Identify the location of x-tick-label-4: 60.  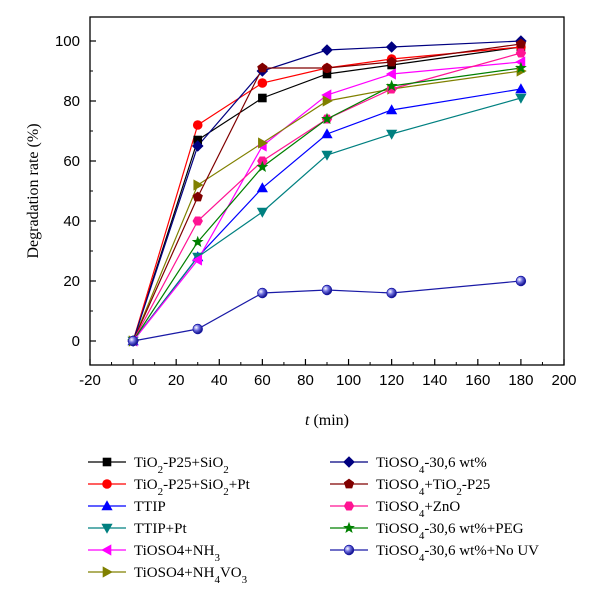
(262, 380).